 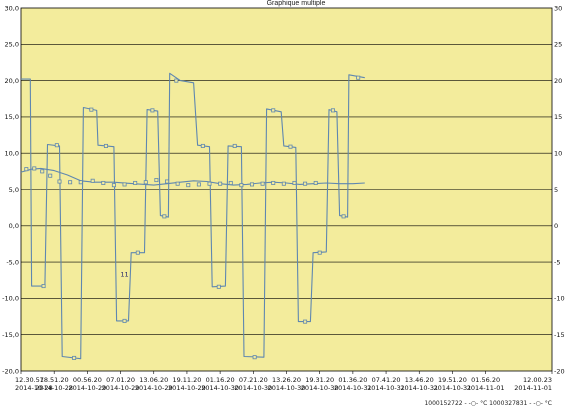 I want to click on x-tick-time: 01.36.20, so click(x=352, y=380).